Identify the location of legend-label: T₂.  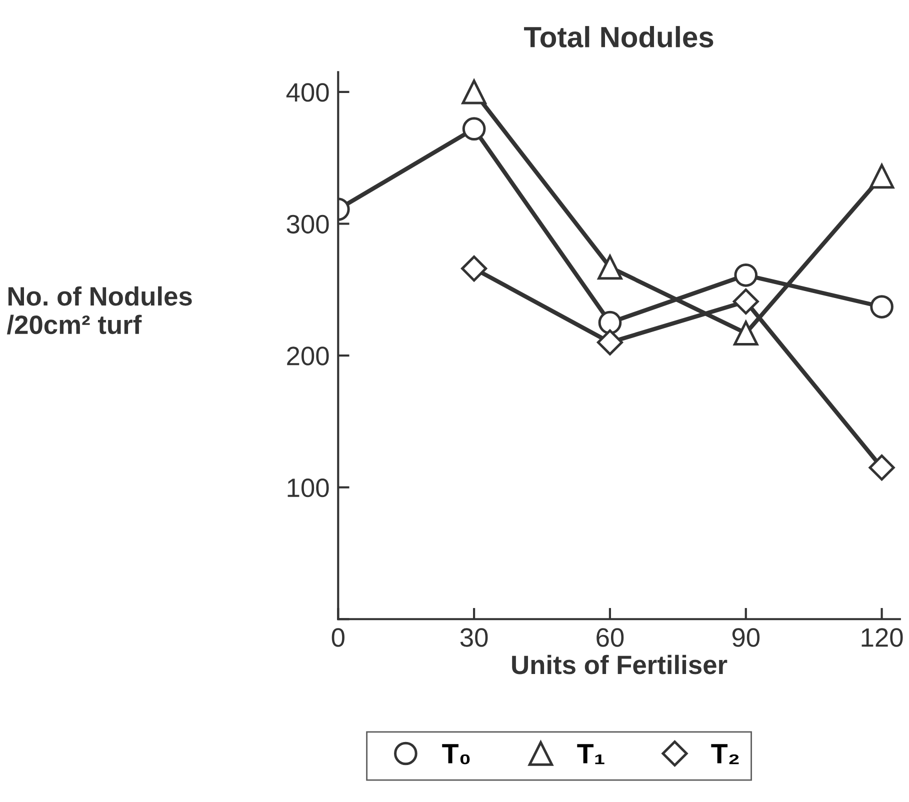
(725, 754).